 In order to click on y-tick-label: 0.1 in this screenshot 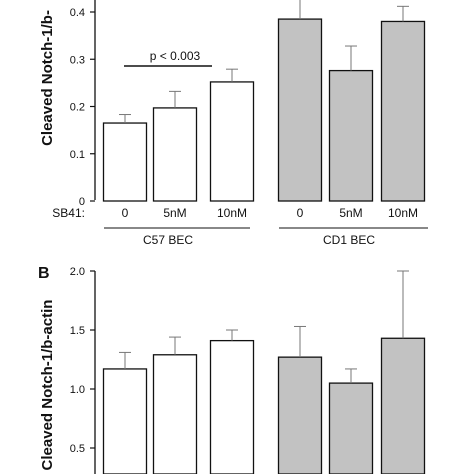, I will do `click(77, 155)`.